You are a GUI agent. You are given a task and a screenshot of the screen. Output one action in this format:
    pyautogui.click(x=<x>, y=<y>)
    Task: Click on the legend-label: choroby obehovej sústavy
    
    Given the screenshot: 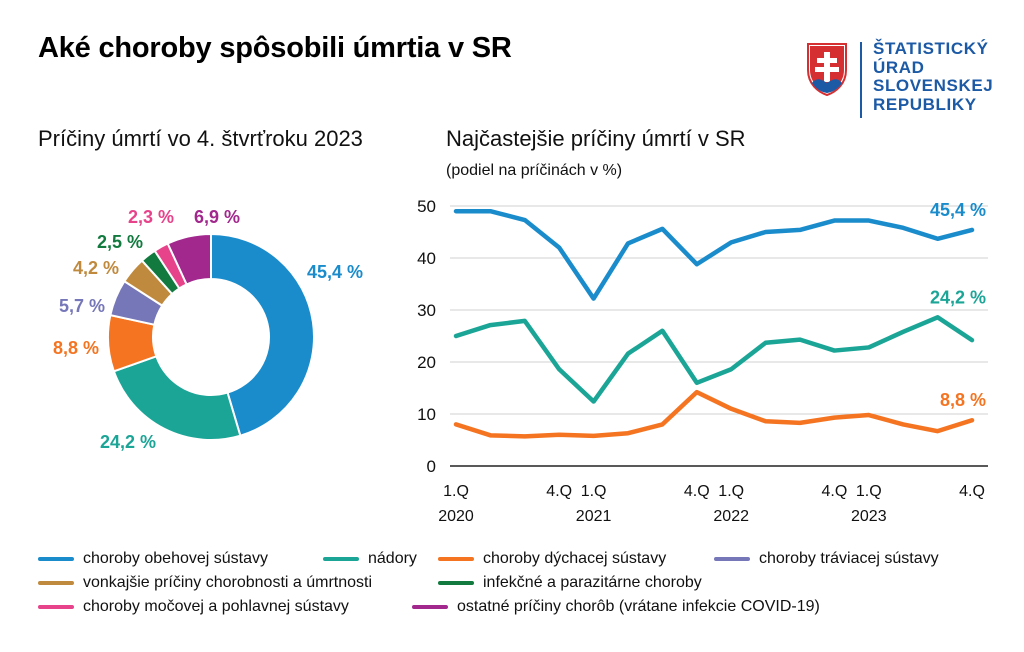 What is the action you would take?
    pyautogui.click(x=175, y=558)
    